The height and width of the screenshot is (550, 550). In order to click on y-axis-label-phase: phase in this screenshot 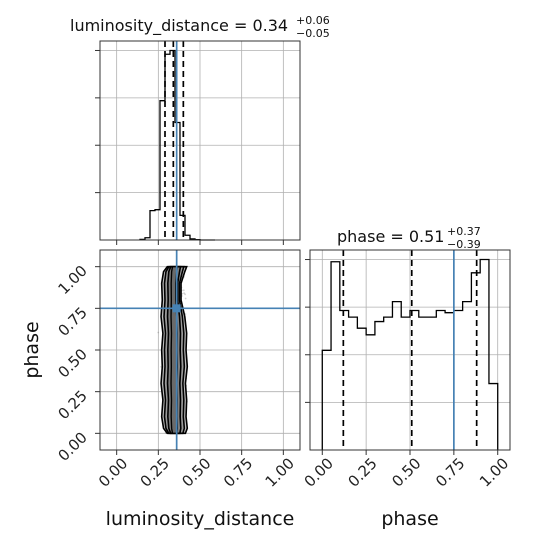, I will do `click(32, 349)`.